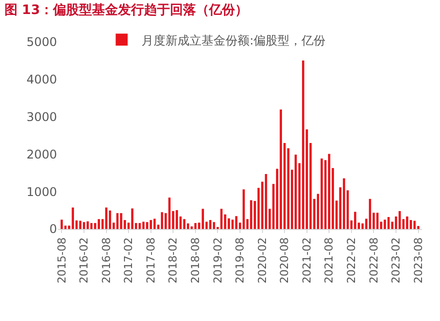 This screenshot has height=321, width=440. I want to click on y-tick-label: 4000, so click(41, 79).